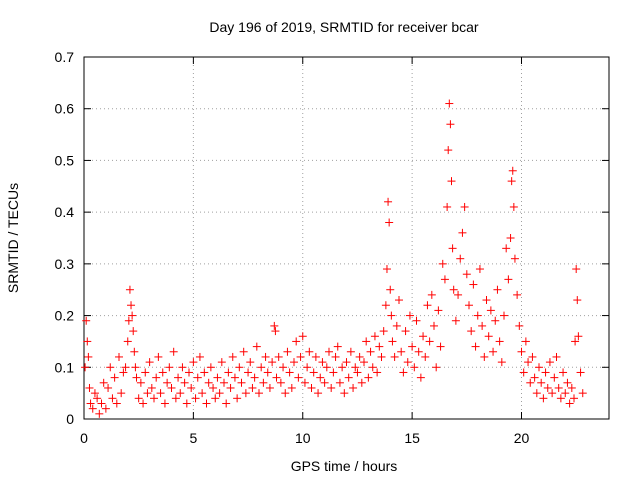 The height and width of the screenshot is (480, 640). Describe the element at coordinates (70, 419) in the screenshot. I see `y-tick-label: 0` at that location.